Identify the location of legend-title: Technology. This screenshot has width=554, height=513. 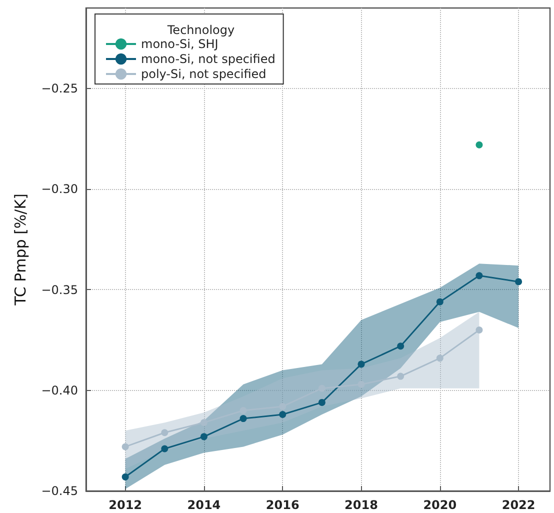
(200, 30).